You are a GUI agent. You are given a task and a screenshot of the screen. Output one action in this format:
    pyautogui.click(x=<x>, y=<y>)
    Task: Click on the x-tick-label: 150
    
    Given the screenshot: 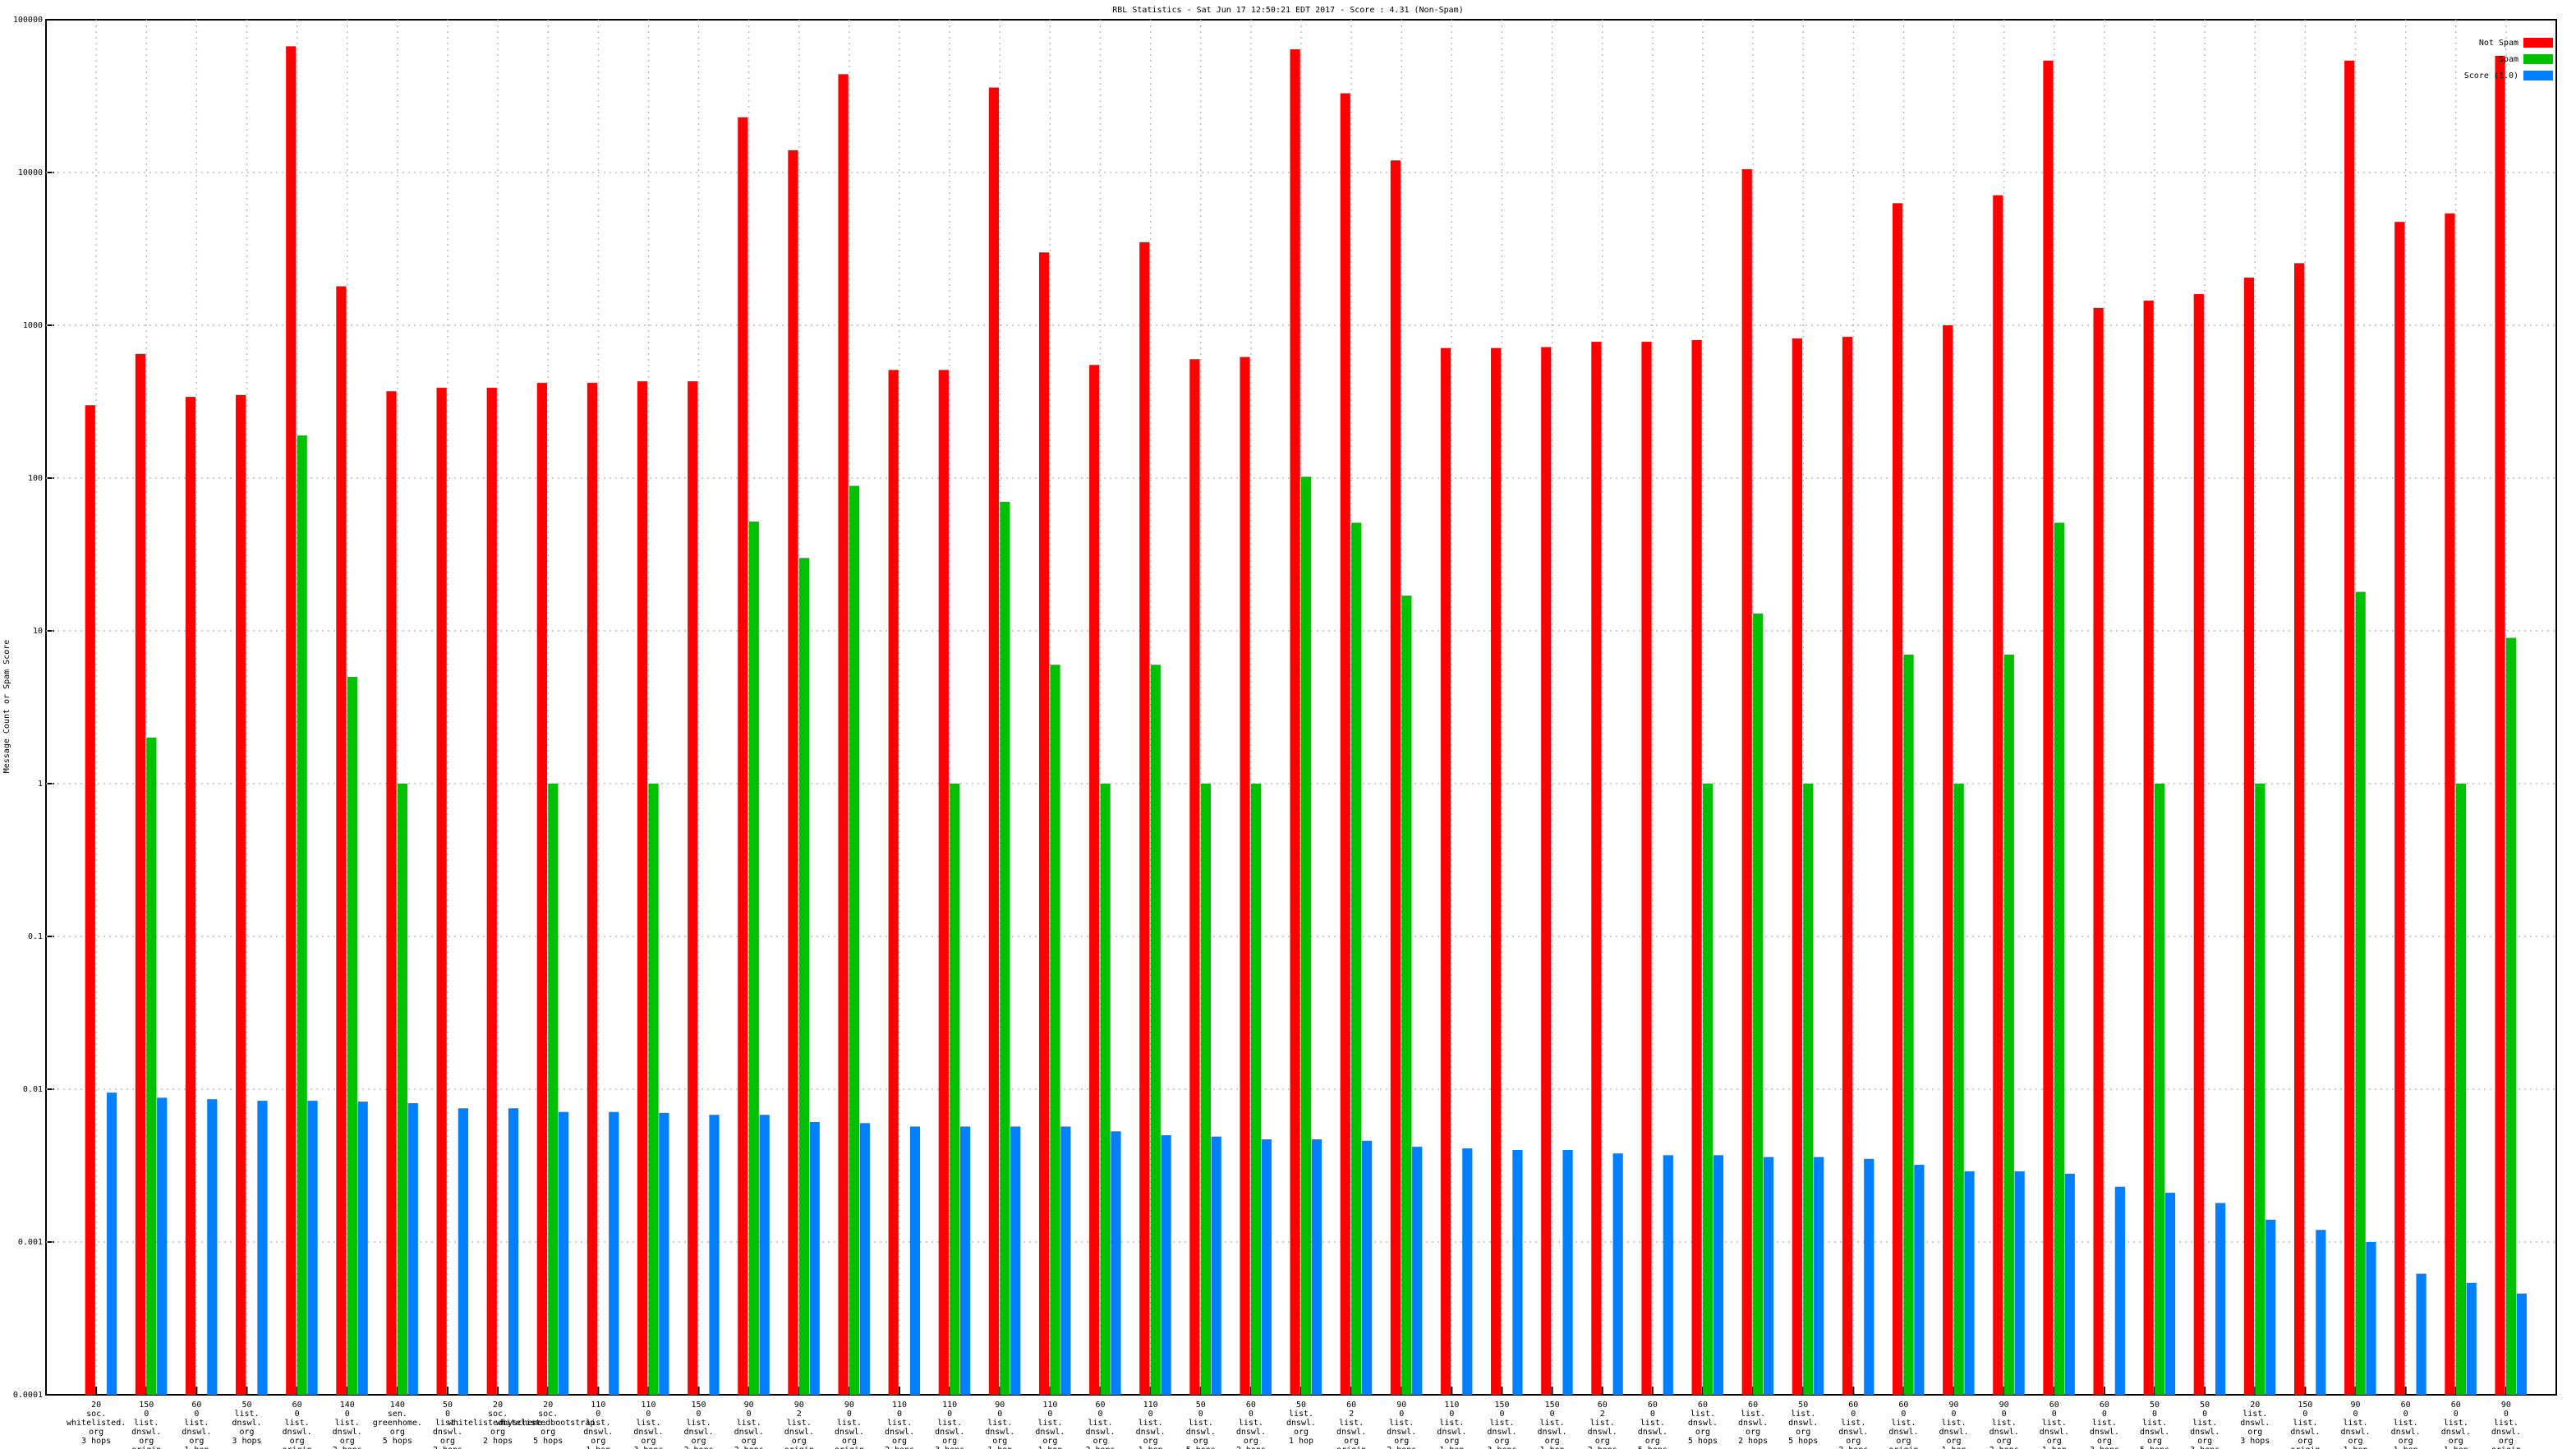 What is the action you would take?
    pyautogui.click(x=699, y=1405)
    